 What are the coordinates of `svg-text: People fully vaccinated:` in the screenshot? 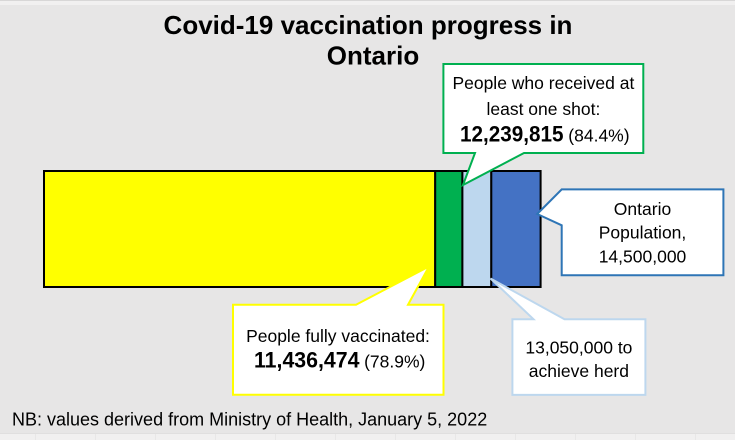 It's located at (338, 336).